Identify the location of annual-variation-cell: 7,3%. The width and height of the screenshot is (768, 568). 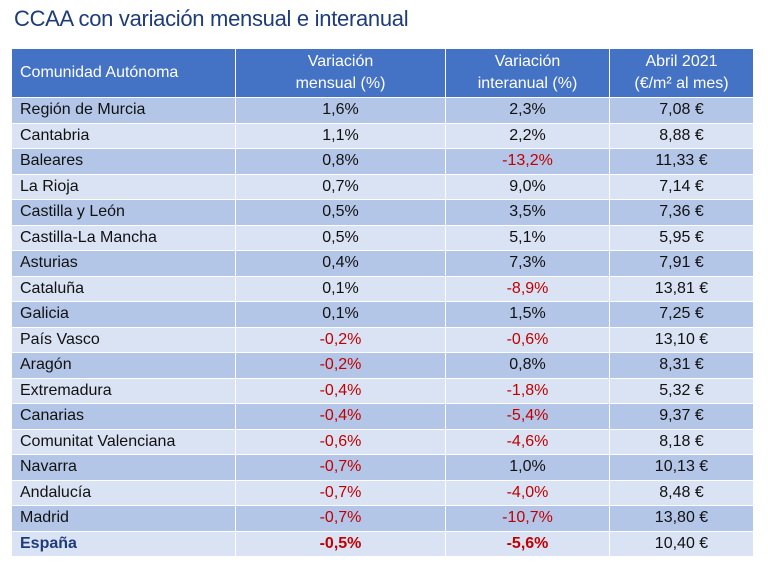
(527, 263).